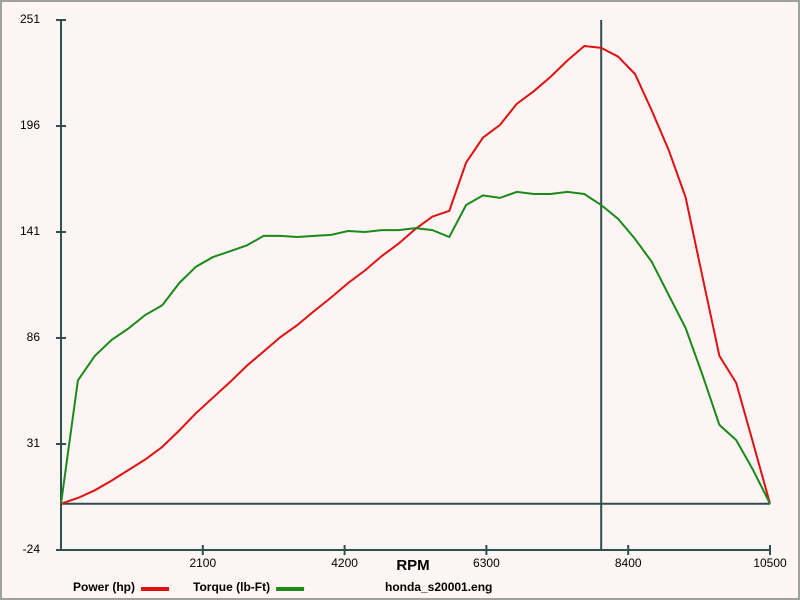 This screenshot has width=800, height=600. I want to click on x-tick-label: 6300, so click(486, 563).